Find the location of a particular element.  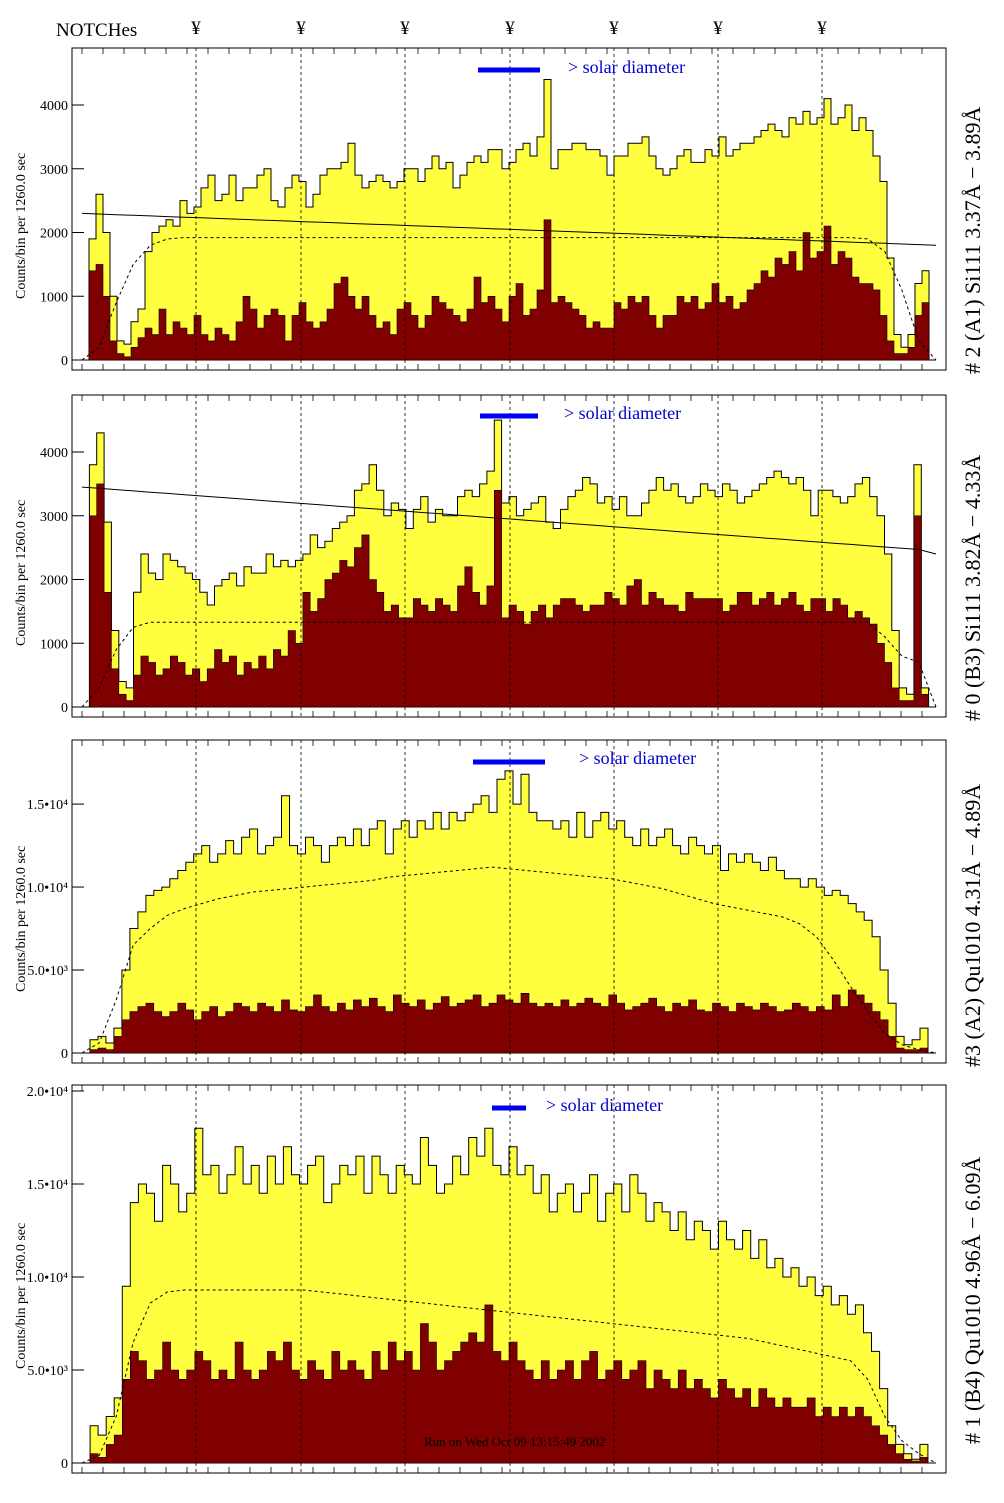

y-tick-label: 2.0•10⁴ is located at coordinates (47, 1092).